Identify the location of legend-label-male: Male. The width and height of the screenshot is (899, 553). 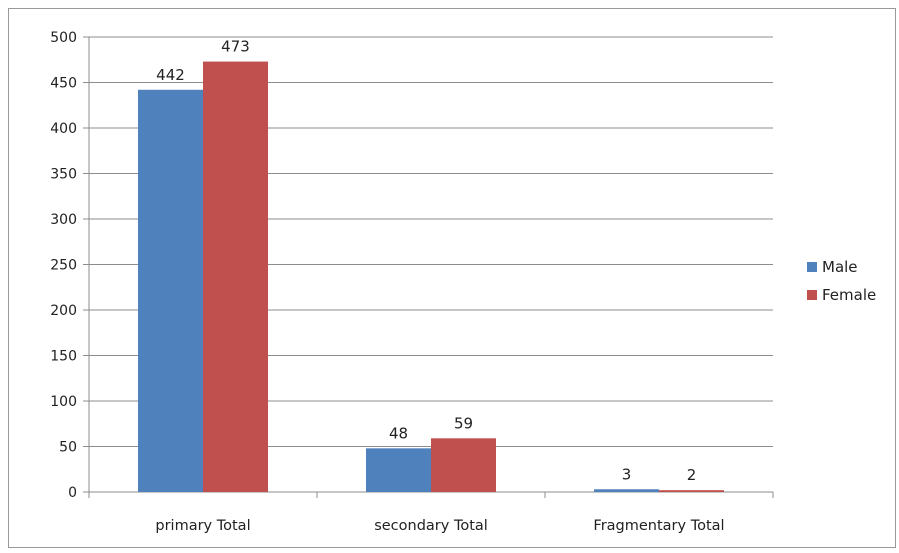
(840, 267).